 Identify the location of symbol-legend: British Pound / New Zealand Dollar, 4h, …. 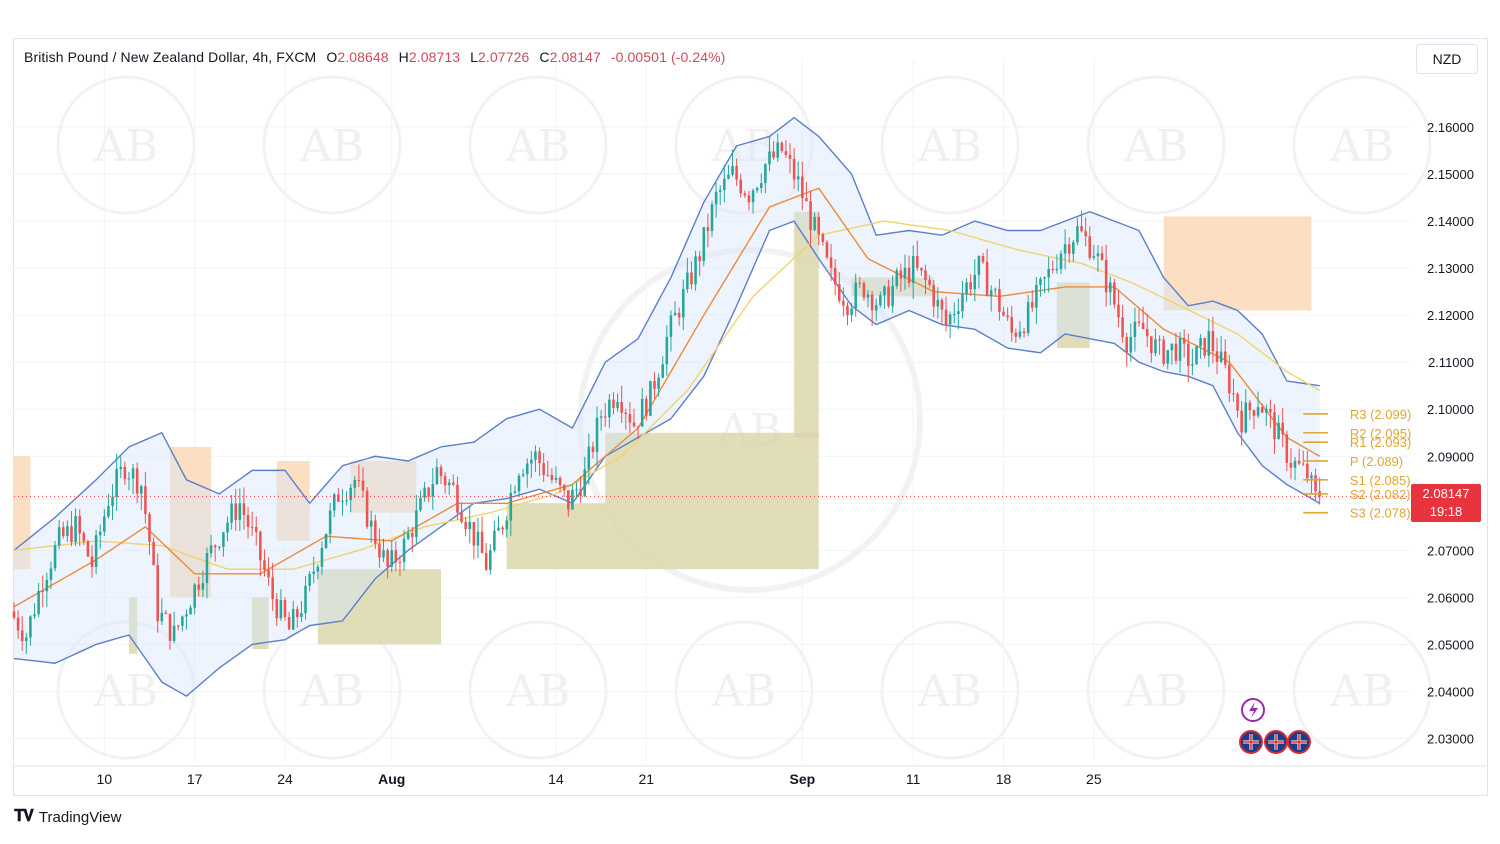
(374, 57).